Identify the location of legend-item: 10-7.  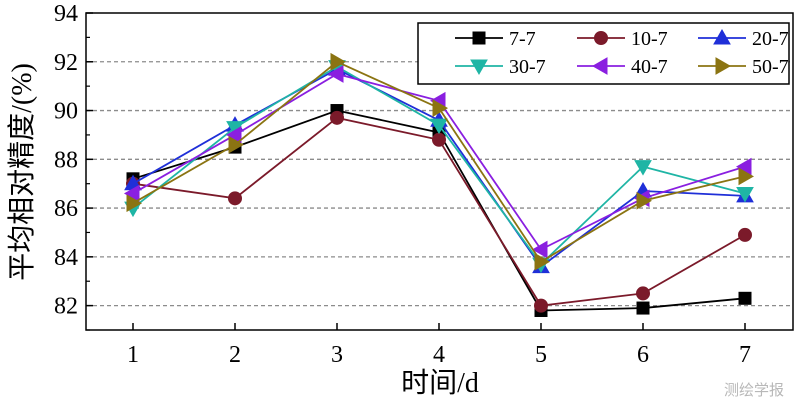
(622, 39).